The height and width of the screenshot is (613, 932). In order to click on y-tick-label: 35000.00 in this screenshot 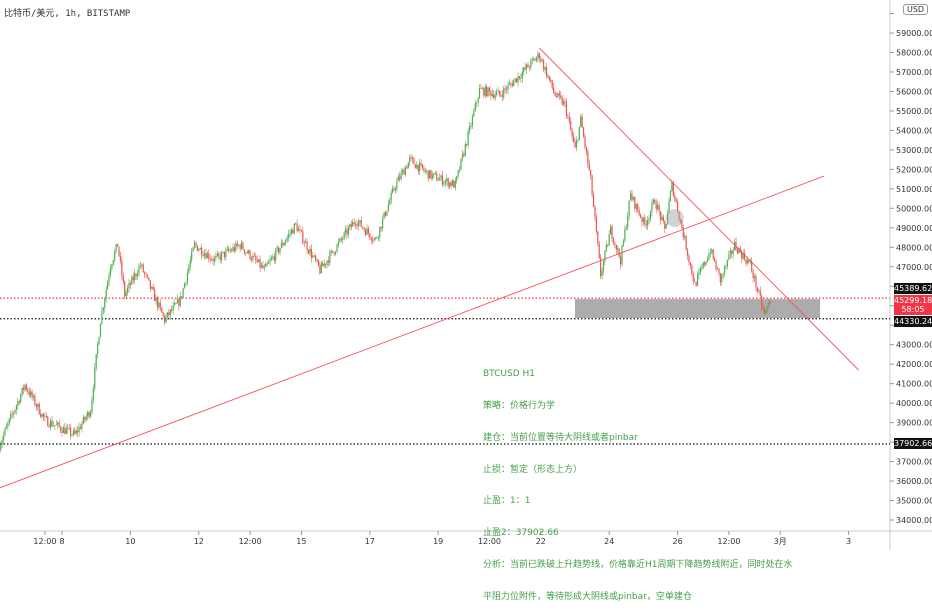, I will do `click(914, 501)`.